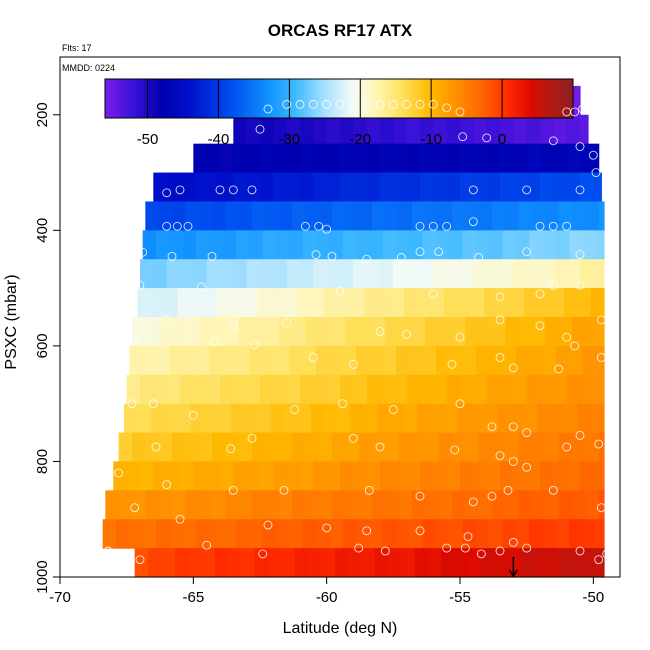 This screenshot has height=650, width=650. What do you see at coordinates (193, 597) in the screenshot?
I see `x-tick-label: -65` at bounding box center [193, 597].